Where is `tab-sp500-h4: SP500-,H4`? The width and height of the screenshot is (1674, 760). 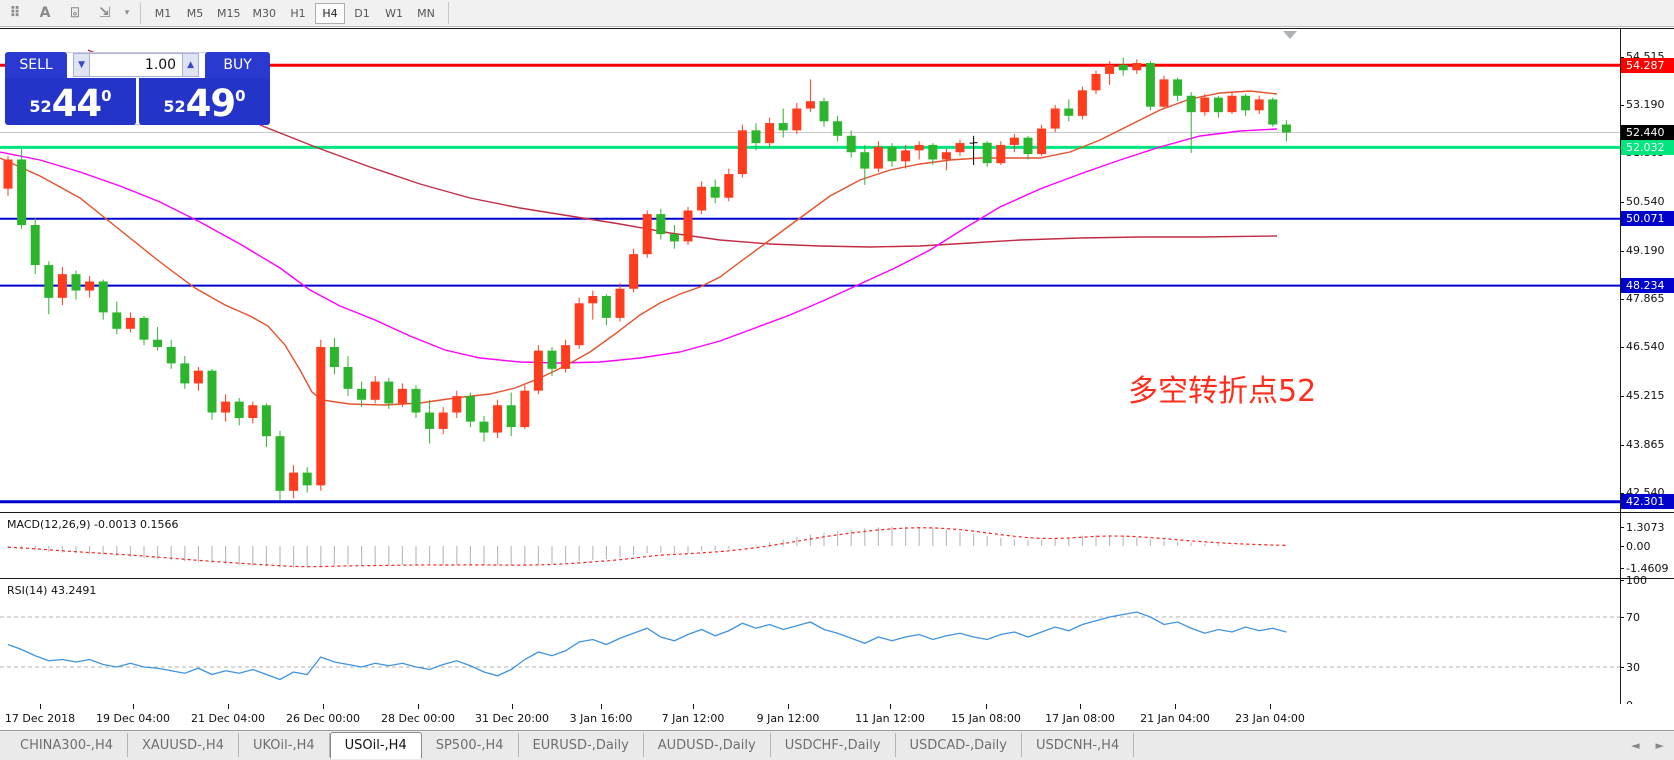
tab-sp500-h4: SP500-,H4 is located at coordinates (470, 745).